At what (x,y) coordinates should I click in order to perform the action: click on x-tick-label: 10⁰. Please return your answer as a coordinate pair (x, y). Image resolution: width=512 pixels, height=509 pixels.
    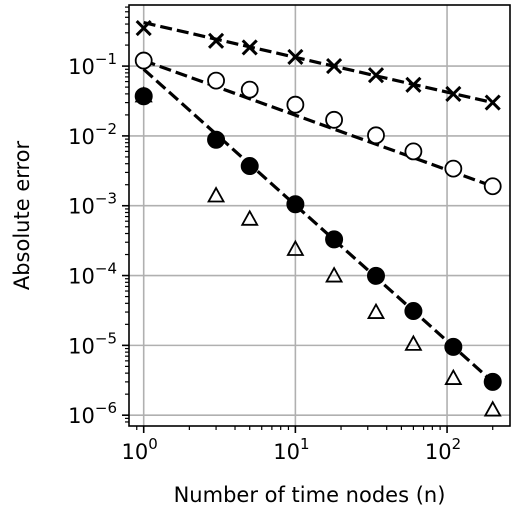
    Looking at the image, I should click on (140, 449).